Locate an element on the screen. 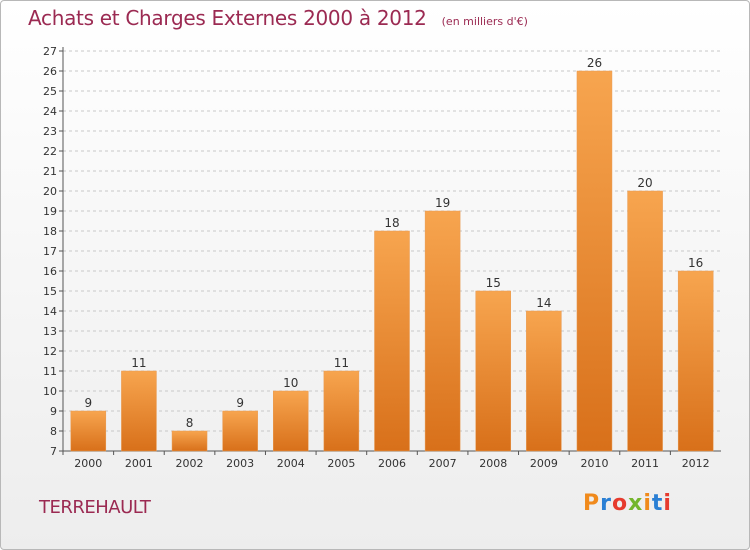  logo-letter: P is located at coordinates (592, 503).